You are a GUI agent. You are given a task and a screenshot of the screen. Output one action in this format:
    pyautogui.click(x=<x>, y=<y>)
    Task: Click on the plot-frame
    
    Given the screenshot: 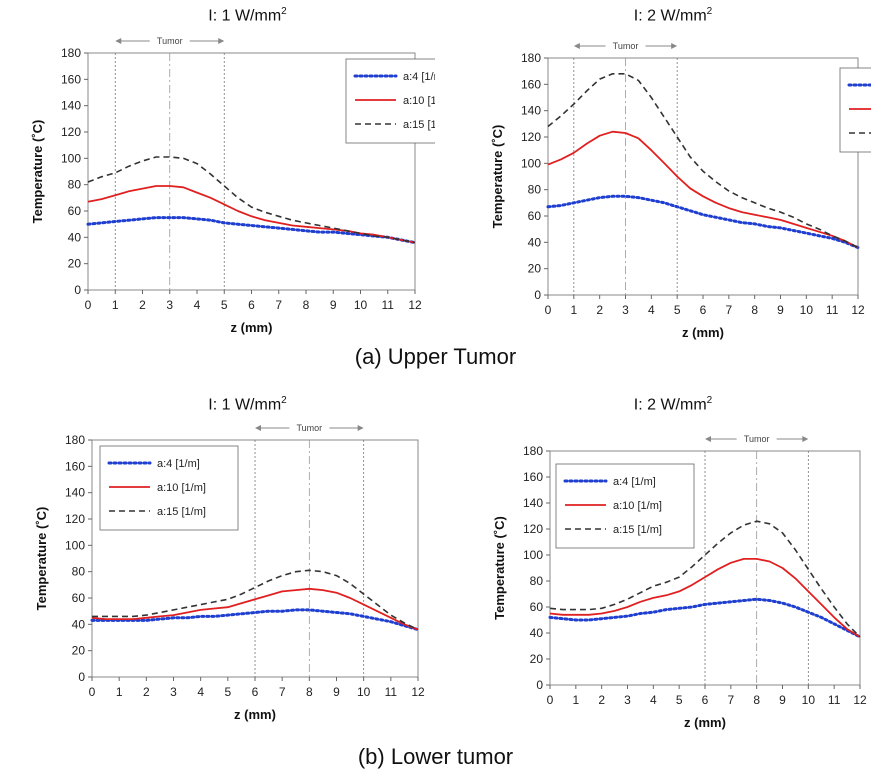 What is the action you would take?
    pyautogui.click(x=703, y=176)
    